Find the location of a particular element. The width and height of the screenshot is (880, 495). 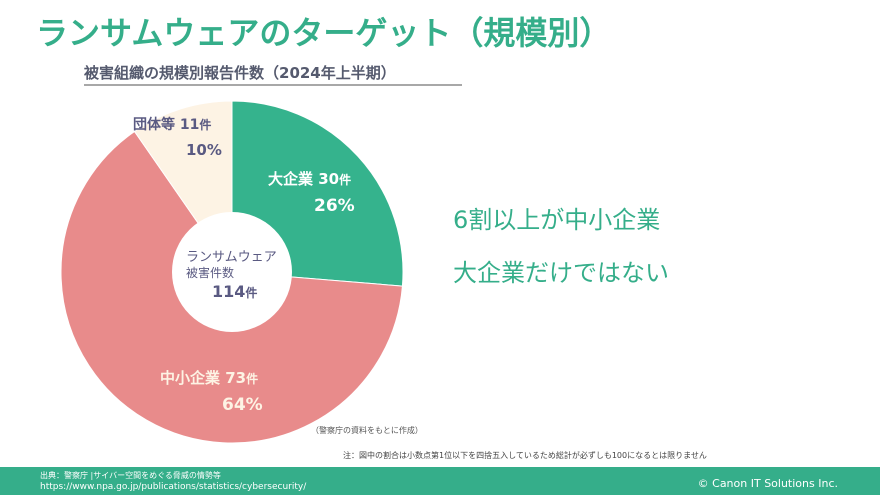

center-total-value: 114 is located at coordinates (229, 291).